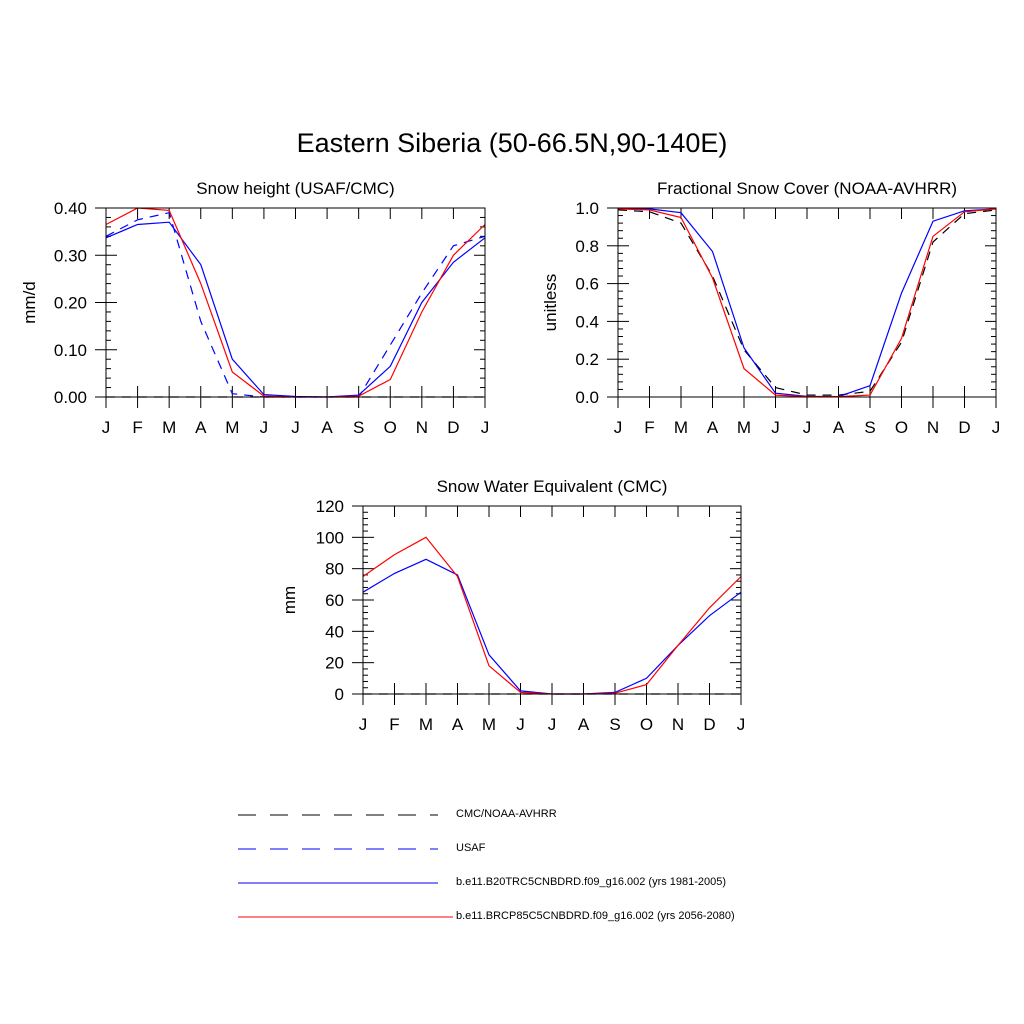 The width and height of the screenshot is (1024, 1024). I want to click on y-axis-label: mm/d, so click(29, 302).